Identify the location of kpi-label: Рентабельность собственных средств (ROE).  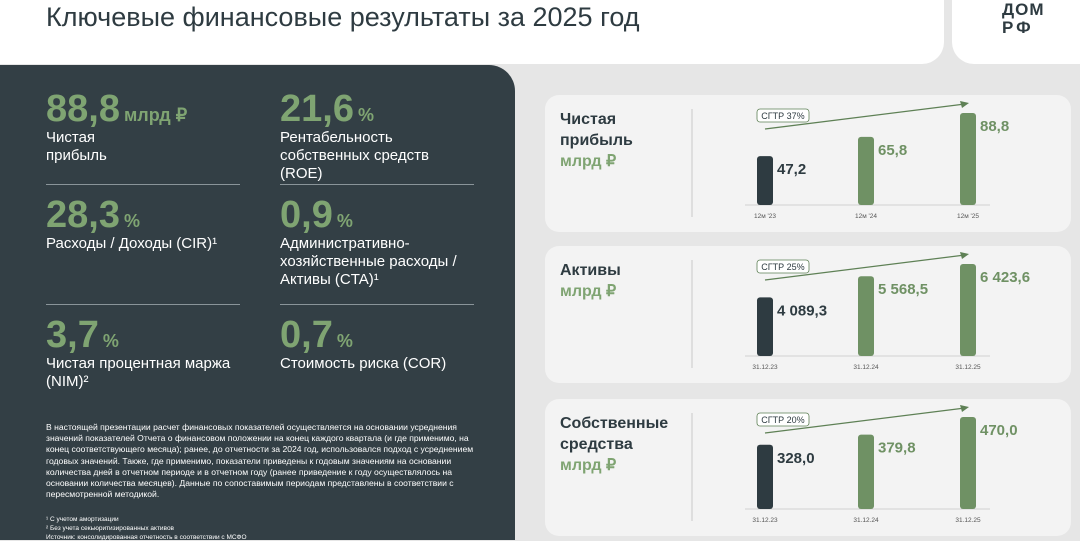
(354, 155).